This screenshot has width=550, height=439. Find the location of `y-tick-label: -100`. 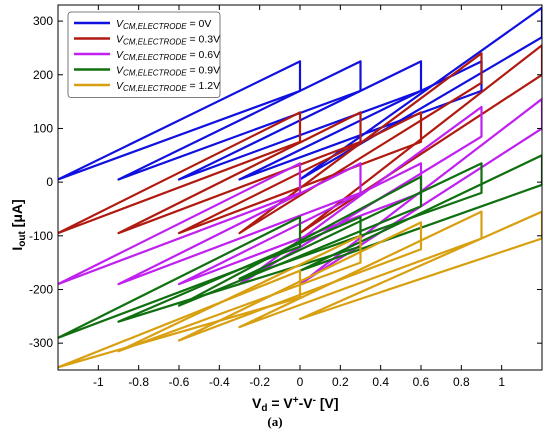

y-tick-label: -100 is located at coordinates (41, 236).